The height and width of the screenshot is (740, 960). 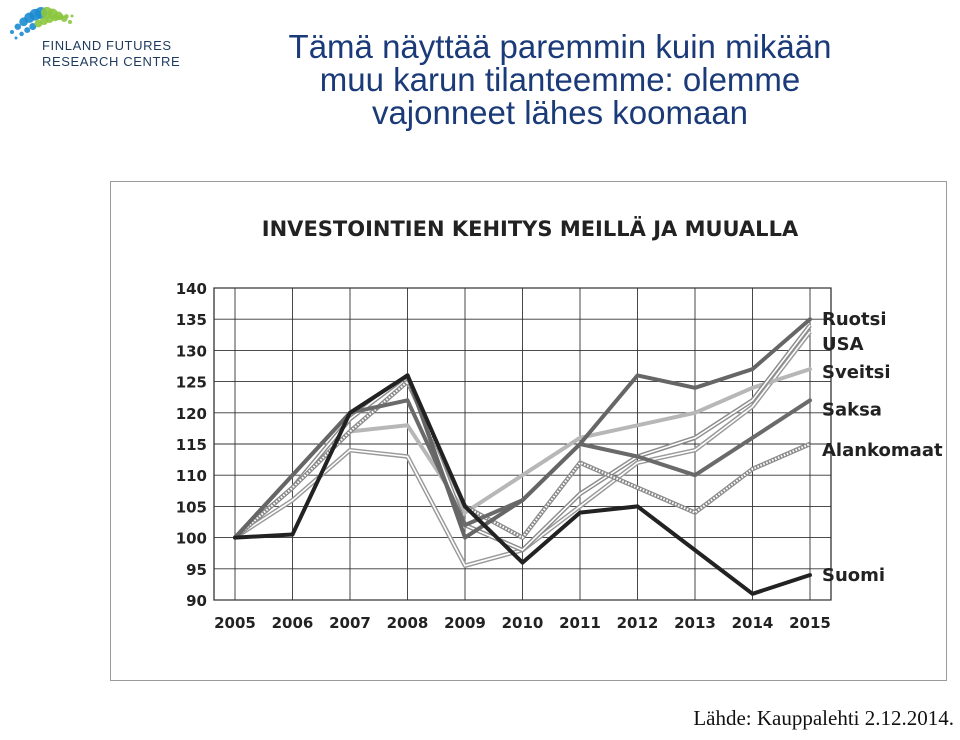 What do you see at coordinates (560, 112) in the screenshot?
I see `headline-line-3: vajonneet lähes koomaan` at bounding box center [560, 112].